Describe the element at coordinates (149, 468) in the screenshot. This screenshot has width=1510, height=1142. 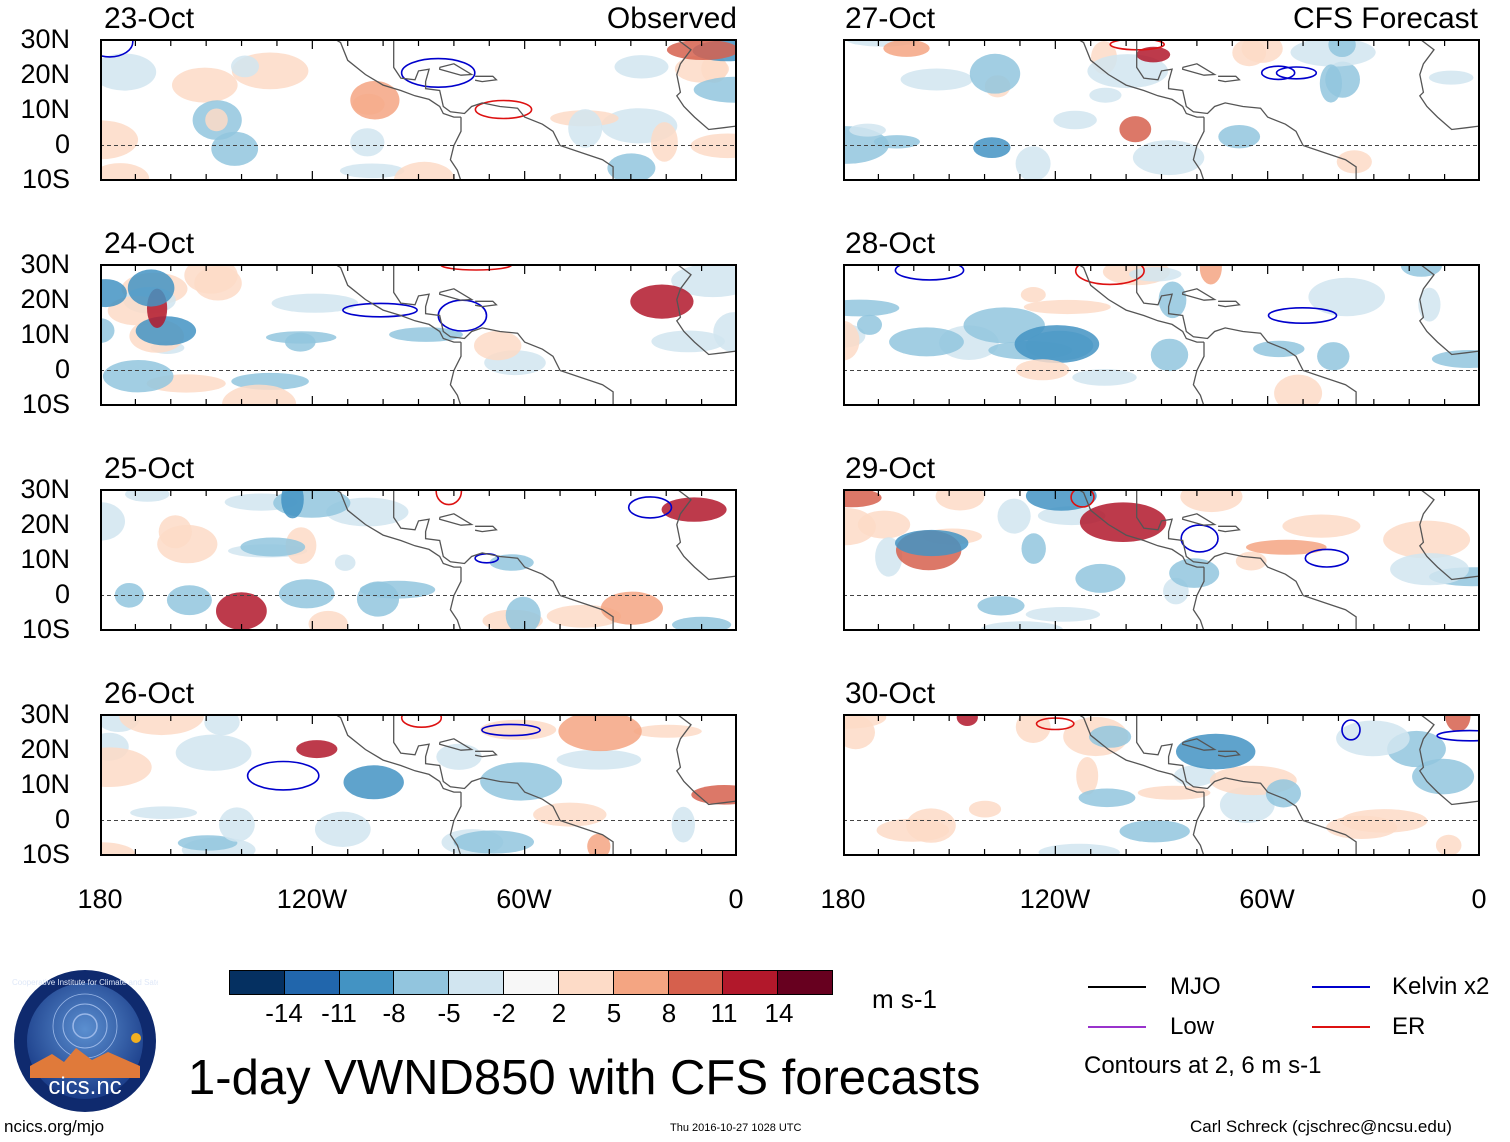
I see `panel-date-label: 25-Oct` at that location.